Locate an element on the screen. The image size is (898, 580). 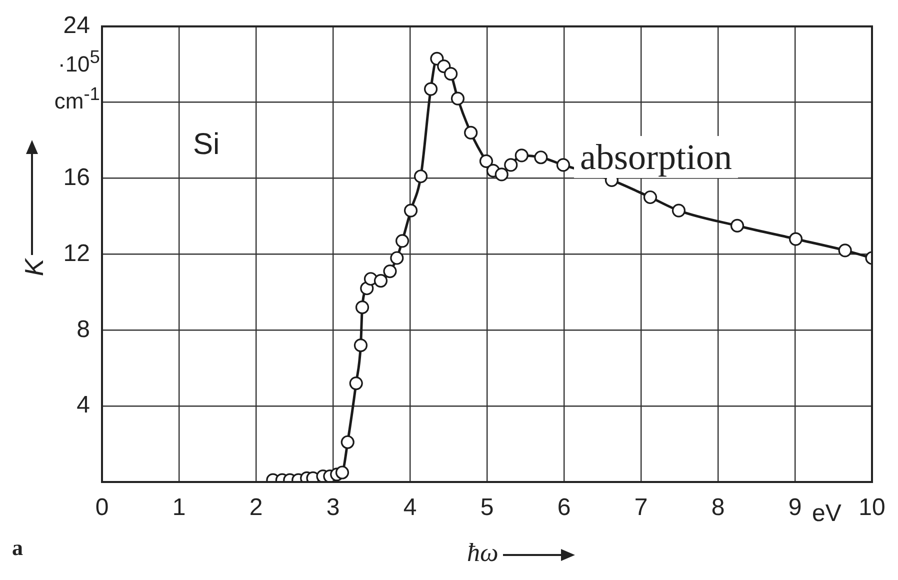
x-tick-label: 2 is located at coordinates (256, 508).